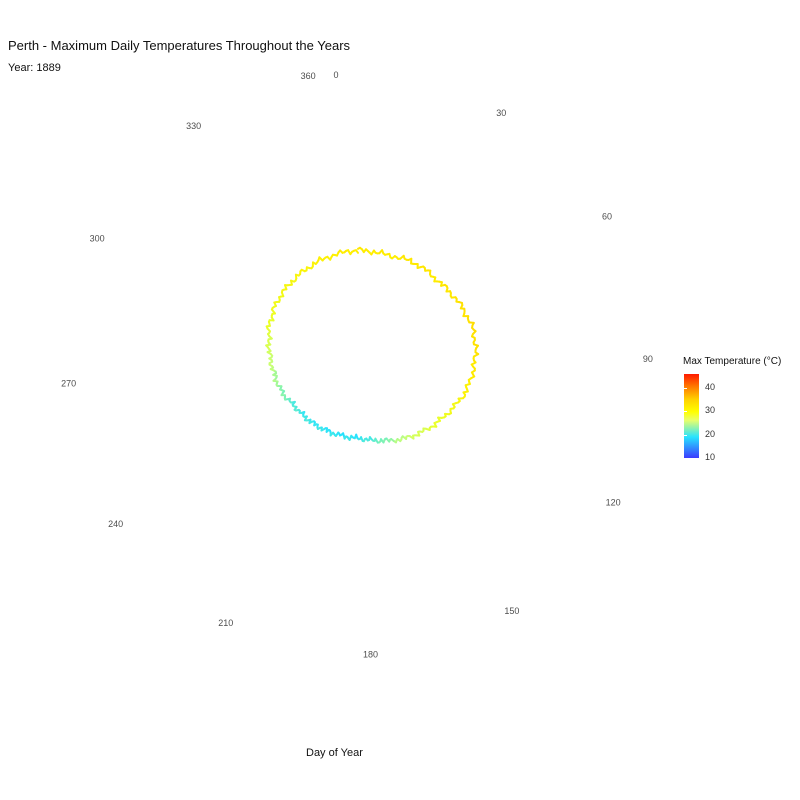 Image resolution: width=800 pixels, height=800 pixels. I want to click on angle-tick-330: 330, so click(193, 126).